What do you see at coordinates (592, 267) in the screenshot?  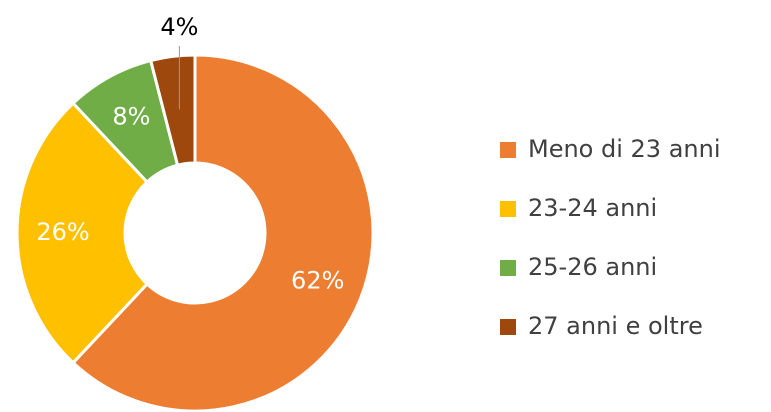 I see `legend-label: 25-26 anni` at bounding box center [592, 267].